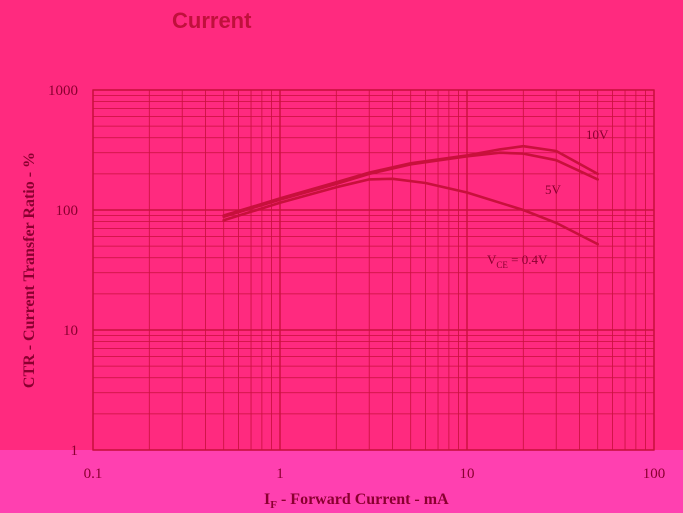 This screenshot has width=683, height=513. I want to click on bottom-band, so click(341, 481).